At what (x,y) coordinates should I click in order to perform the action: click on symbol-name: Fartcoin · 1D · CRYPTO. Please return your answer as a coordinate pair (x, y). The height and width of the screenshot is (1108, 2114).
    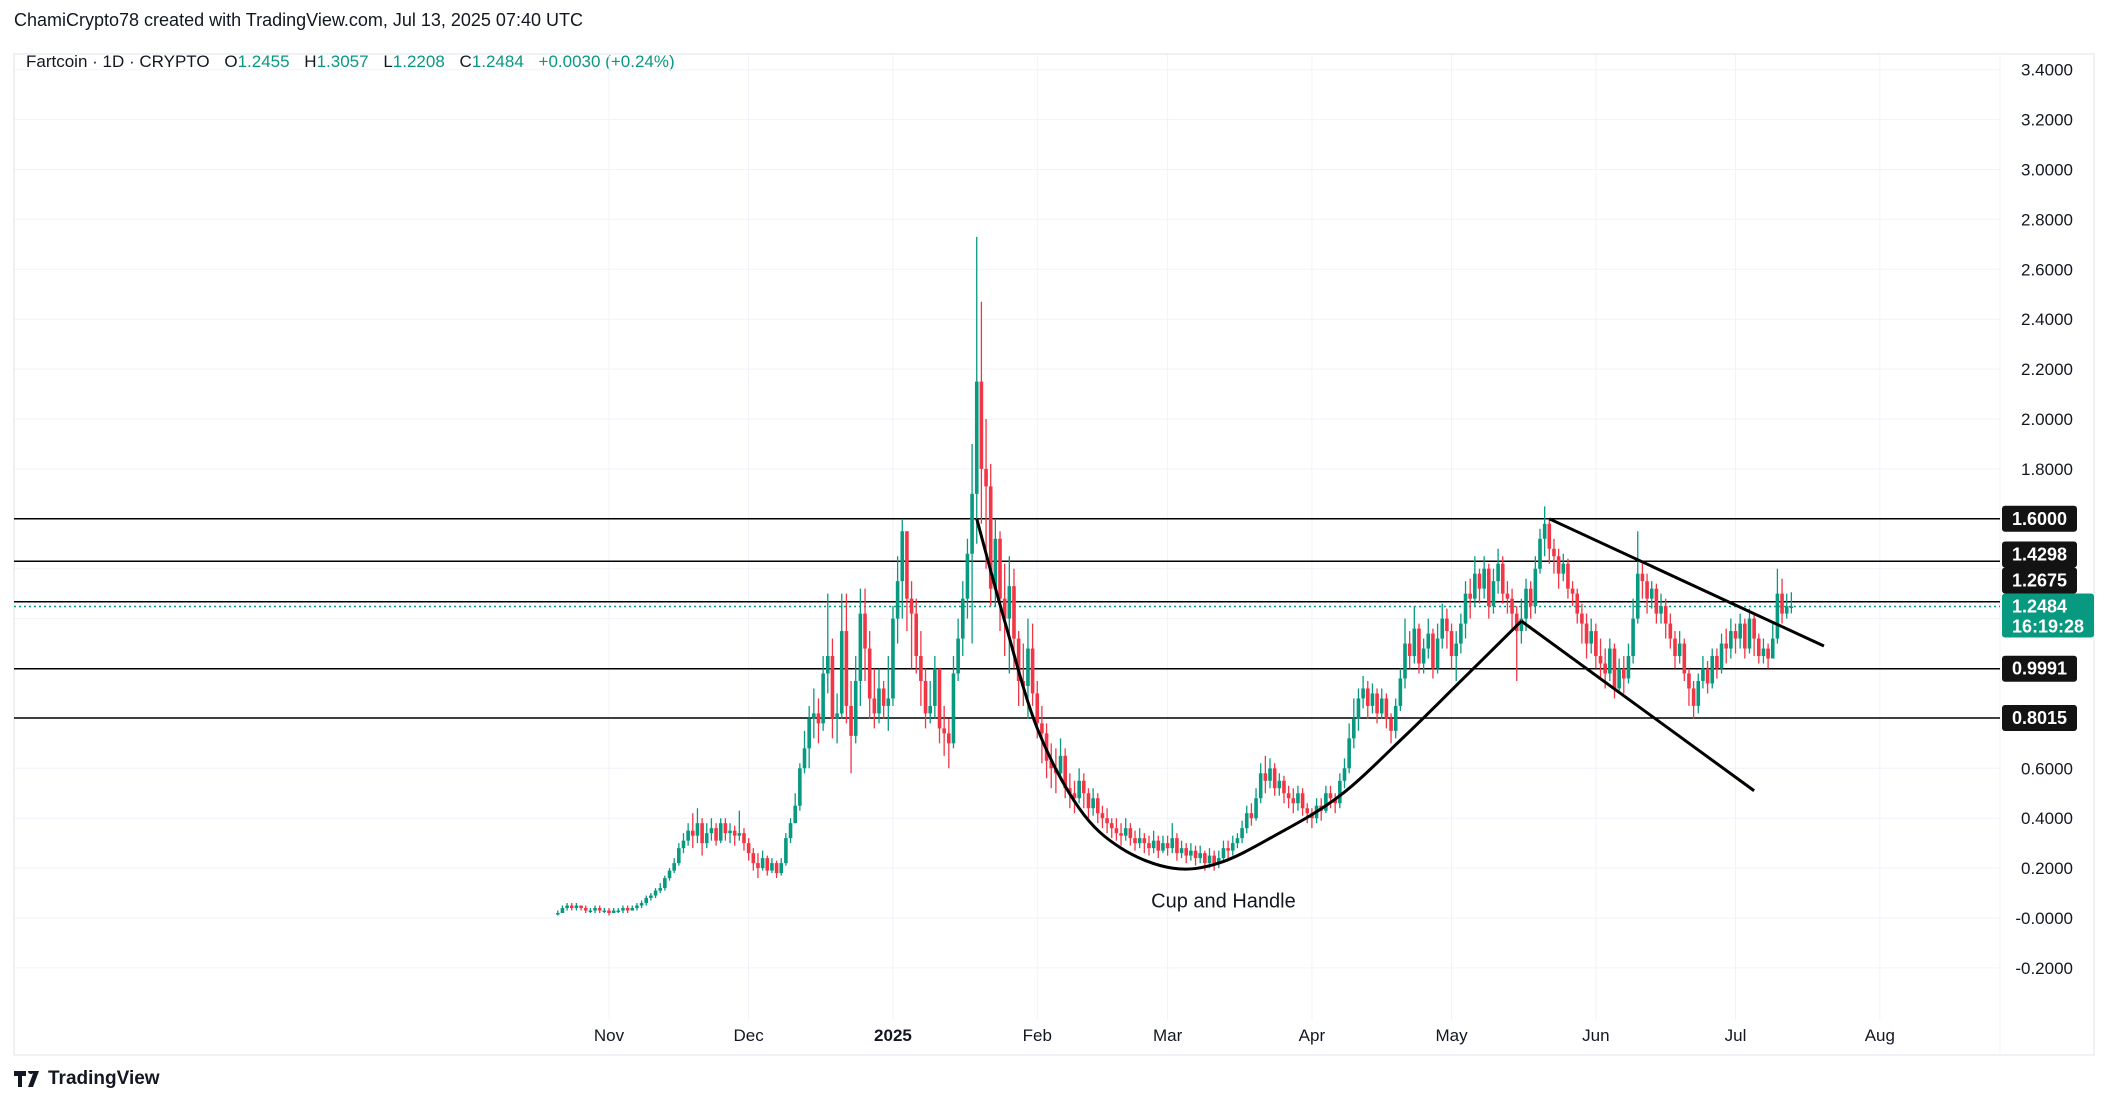
    Looking at the image, I should click on (118, 61).